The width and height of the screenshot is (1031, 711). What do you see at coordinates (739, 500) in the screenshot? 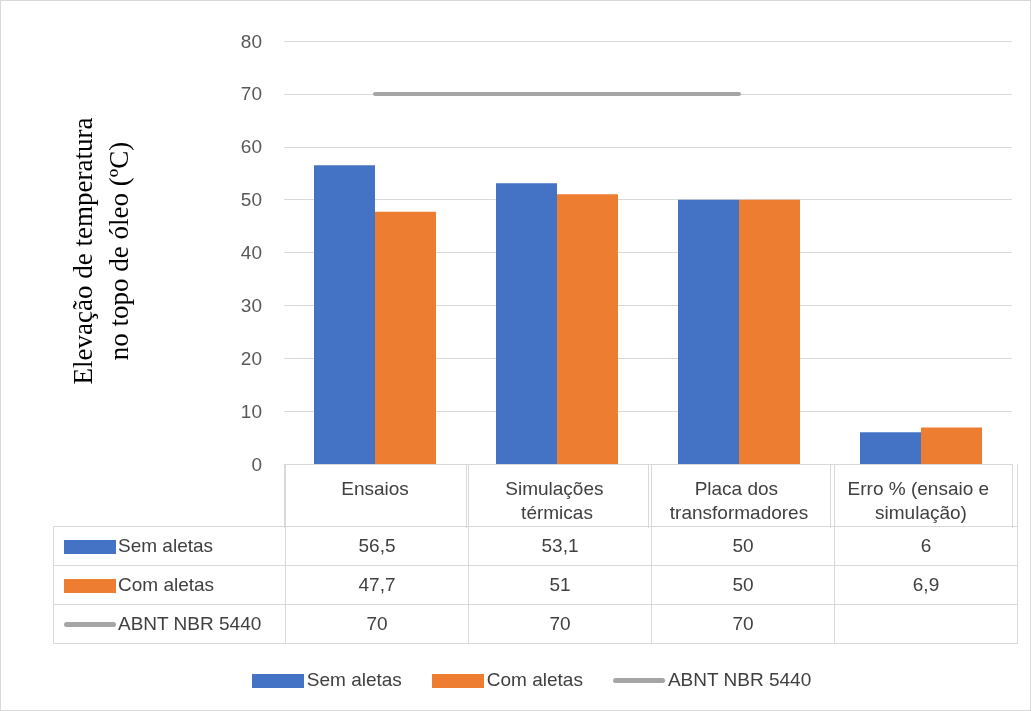
I see `x-tick-label: Placa dos transformadores` at bounding box center [739, 500].